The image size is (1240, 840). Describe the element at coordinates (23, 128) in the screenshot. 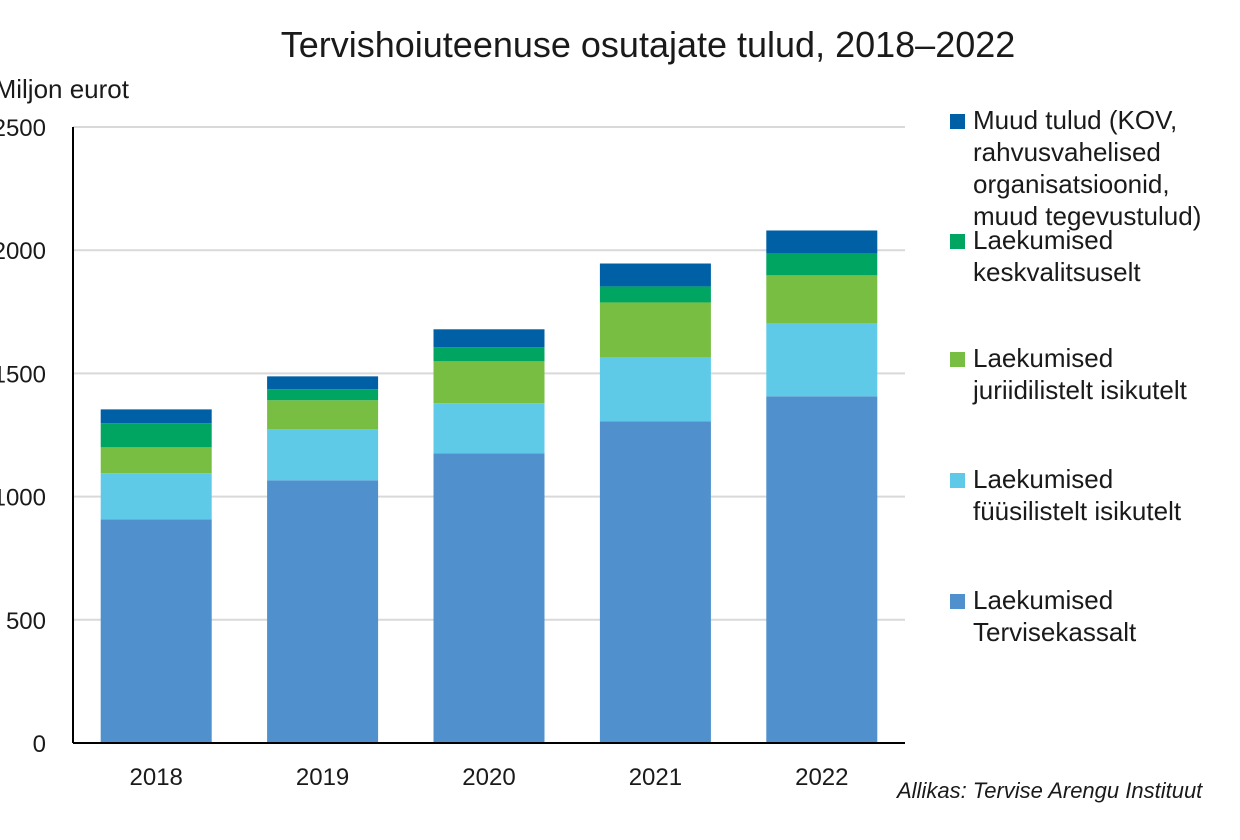

I see `y-tick-label: 2500` at that location.